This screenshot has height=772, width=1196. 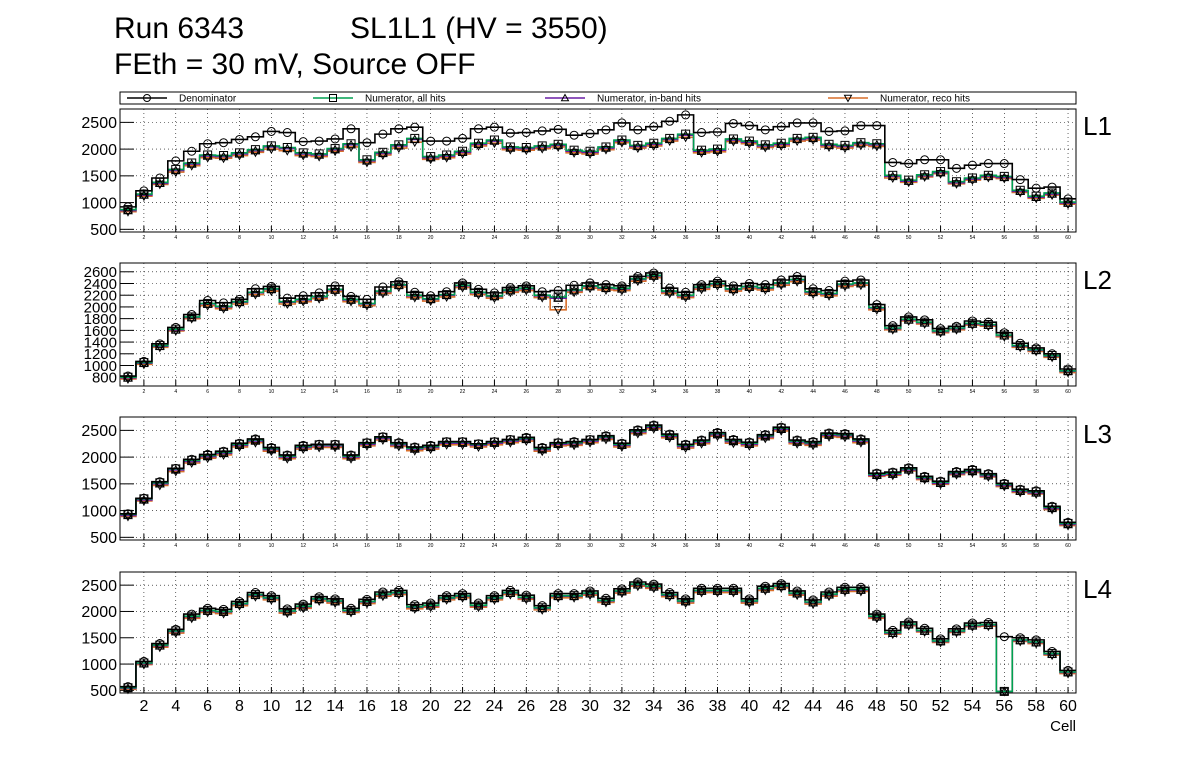 I want to click on x-tick-label-small: 60, so click(x=1068, y=546).